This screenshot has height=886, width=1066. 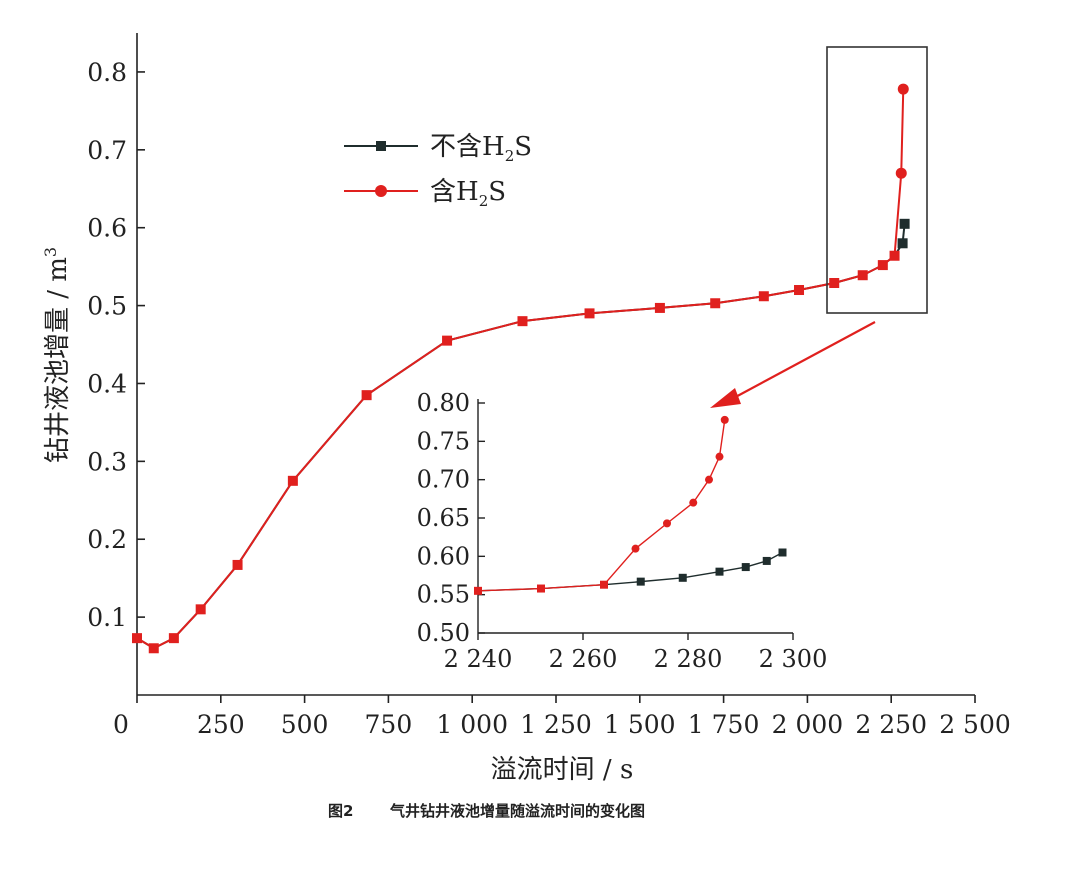 What do you see at coordinates (107, 383) in the screenshot?
I see `y-tick-label: 0.4` at bounding box center [107, 383].